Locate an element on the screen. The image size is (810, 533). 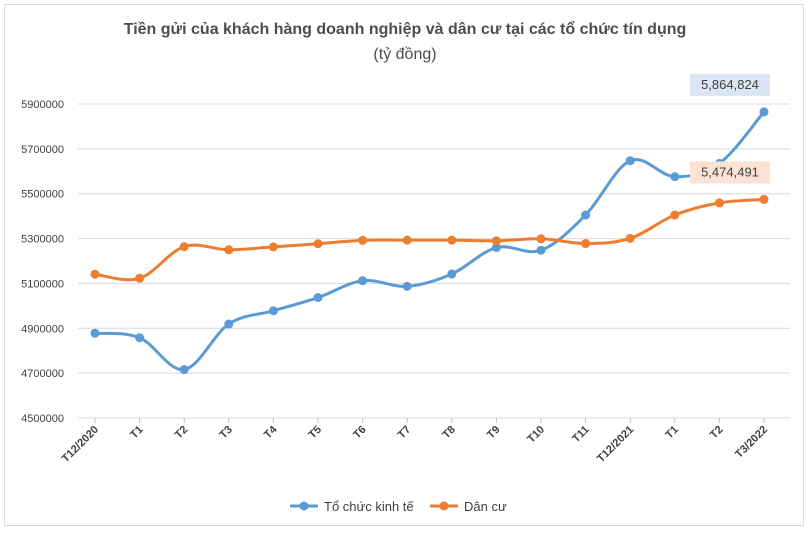
y-tick-label: 5700000 is located at coordinates (42, 150).